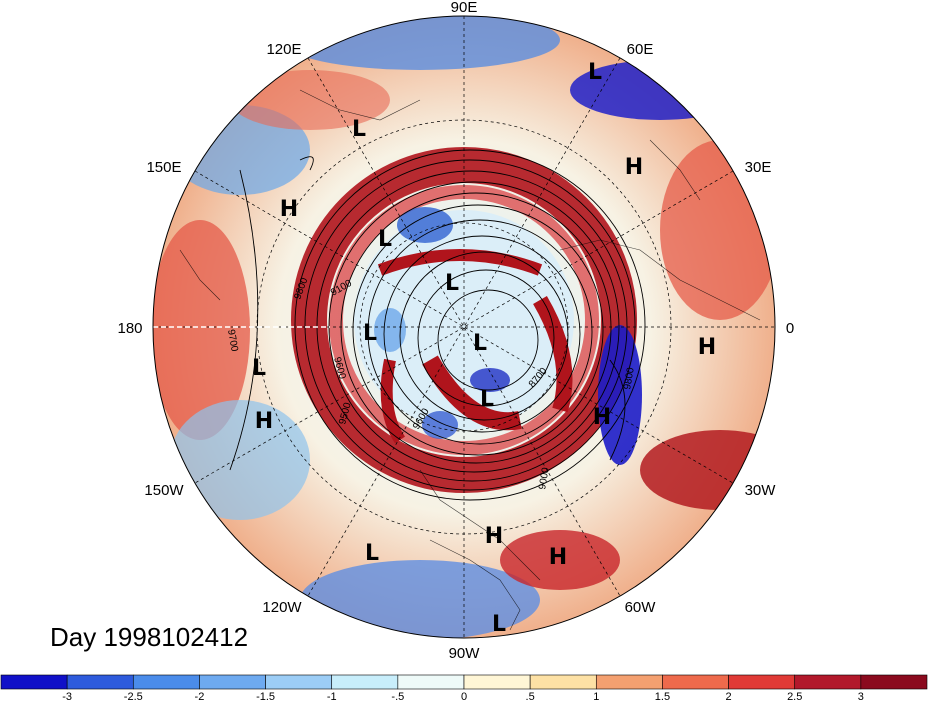 This screenshot has height=702, width=928. Describe the element at coordinates (200, 696) in the screenshot. I see `colorbar-tick-label: -2` at that location.